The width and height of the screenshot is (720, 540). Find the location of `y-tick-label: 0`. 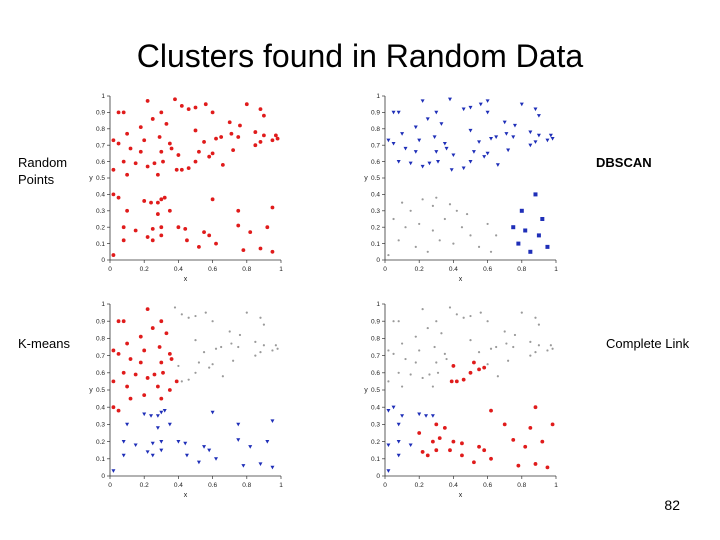

y-tick-label: 0 is located at coordinates (378, 476).